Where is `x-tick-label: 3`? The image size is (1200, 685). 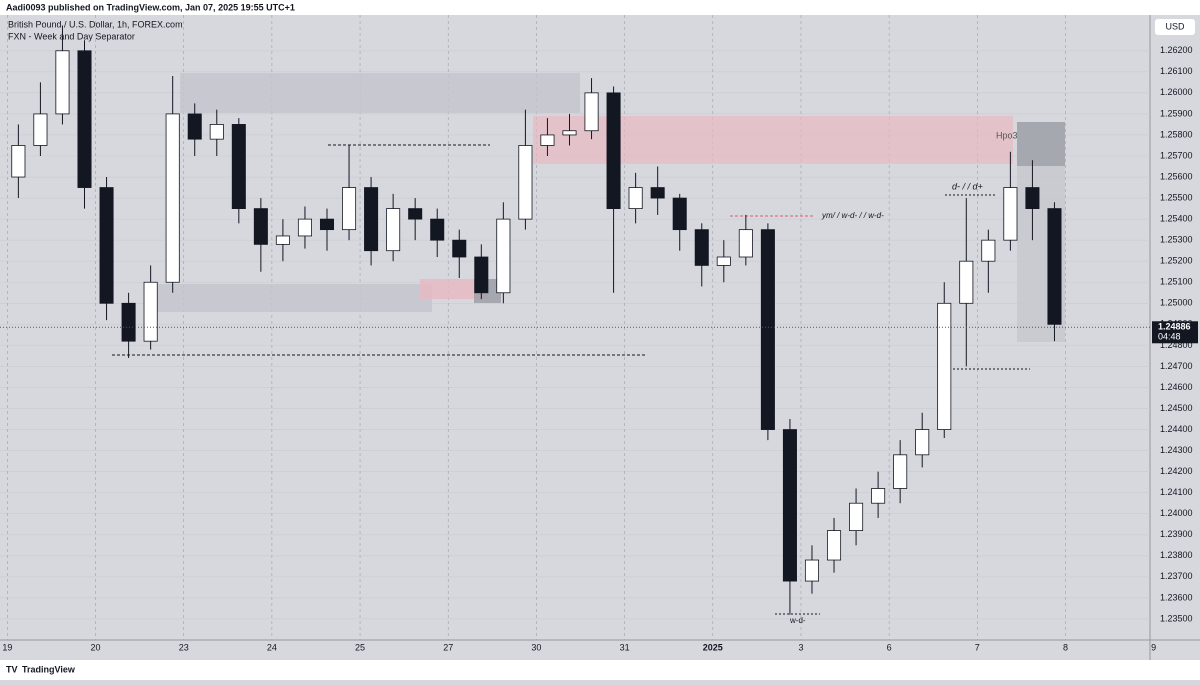 x-tick-label: 3 is located at coordinates (800, 647).